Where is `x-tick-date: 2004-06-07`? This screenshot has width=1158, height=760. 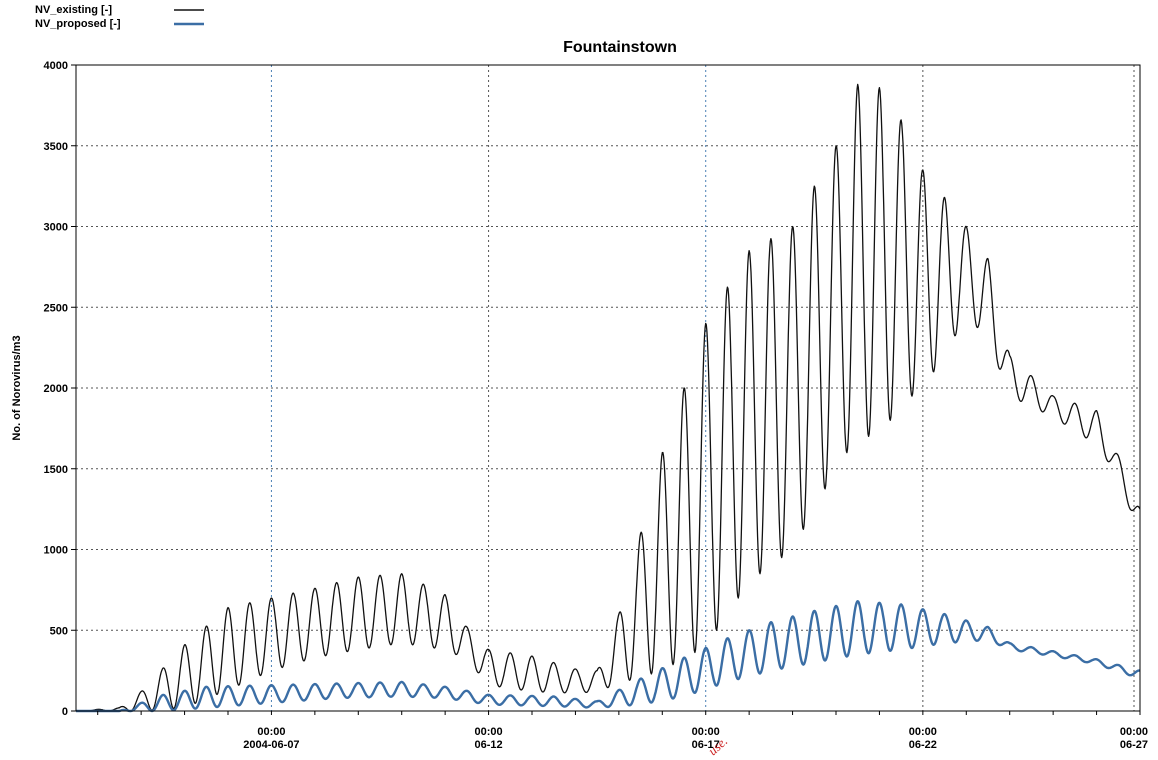
x-tick-date: 2004-06-07 is located at coordinates (271, 745).